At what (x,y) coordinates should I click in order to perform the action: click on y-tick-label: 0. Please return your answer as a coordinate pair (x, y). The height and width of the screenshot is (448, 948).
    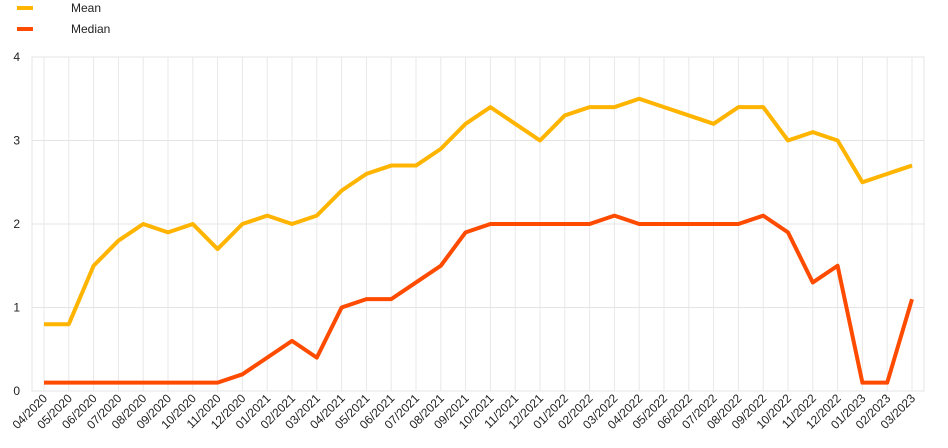
    Looking at the image, I should click on (16, 391).